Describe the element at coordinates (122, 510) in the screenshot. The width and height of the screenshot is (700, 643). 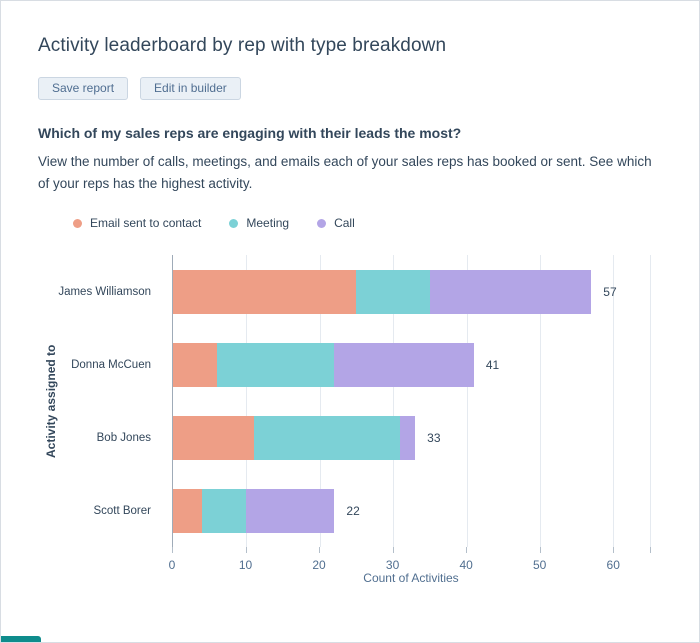
I see `category-label: Scott Borer` at that location.